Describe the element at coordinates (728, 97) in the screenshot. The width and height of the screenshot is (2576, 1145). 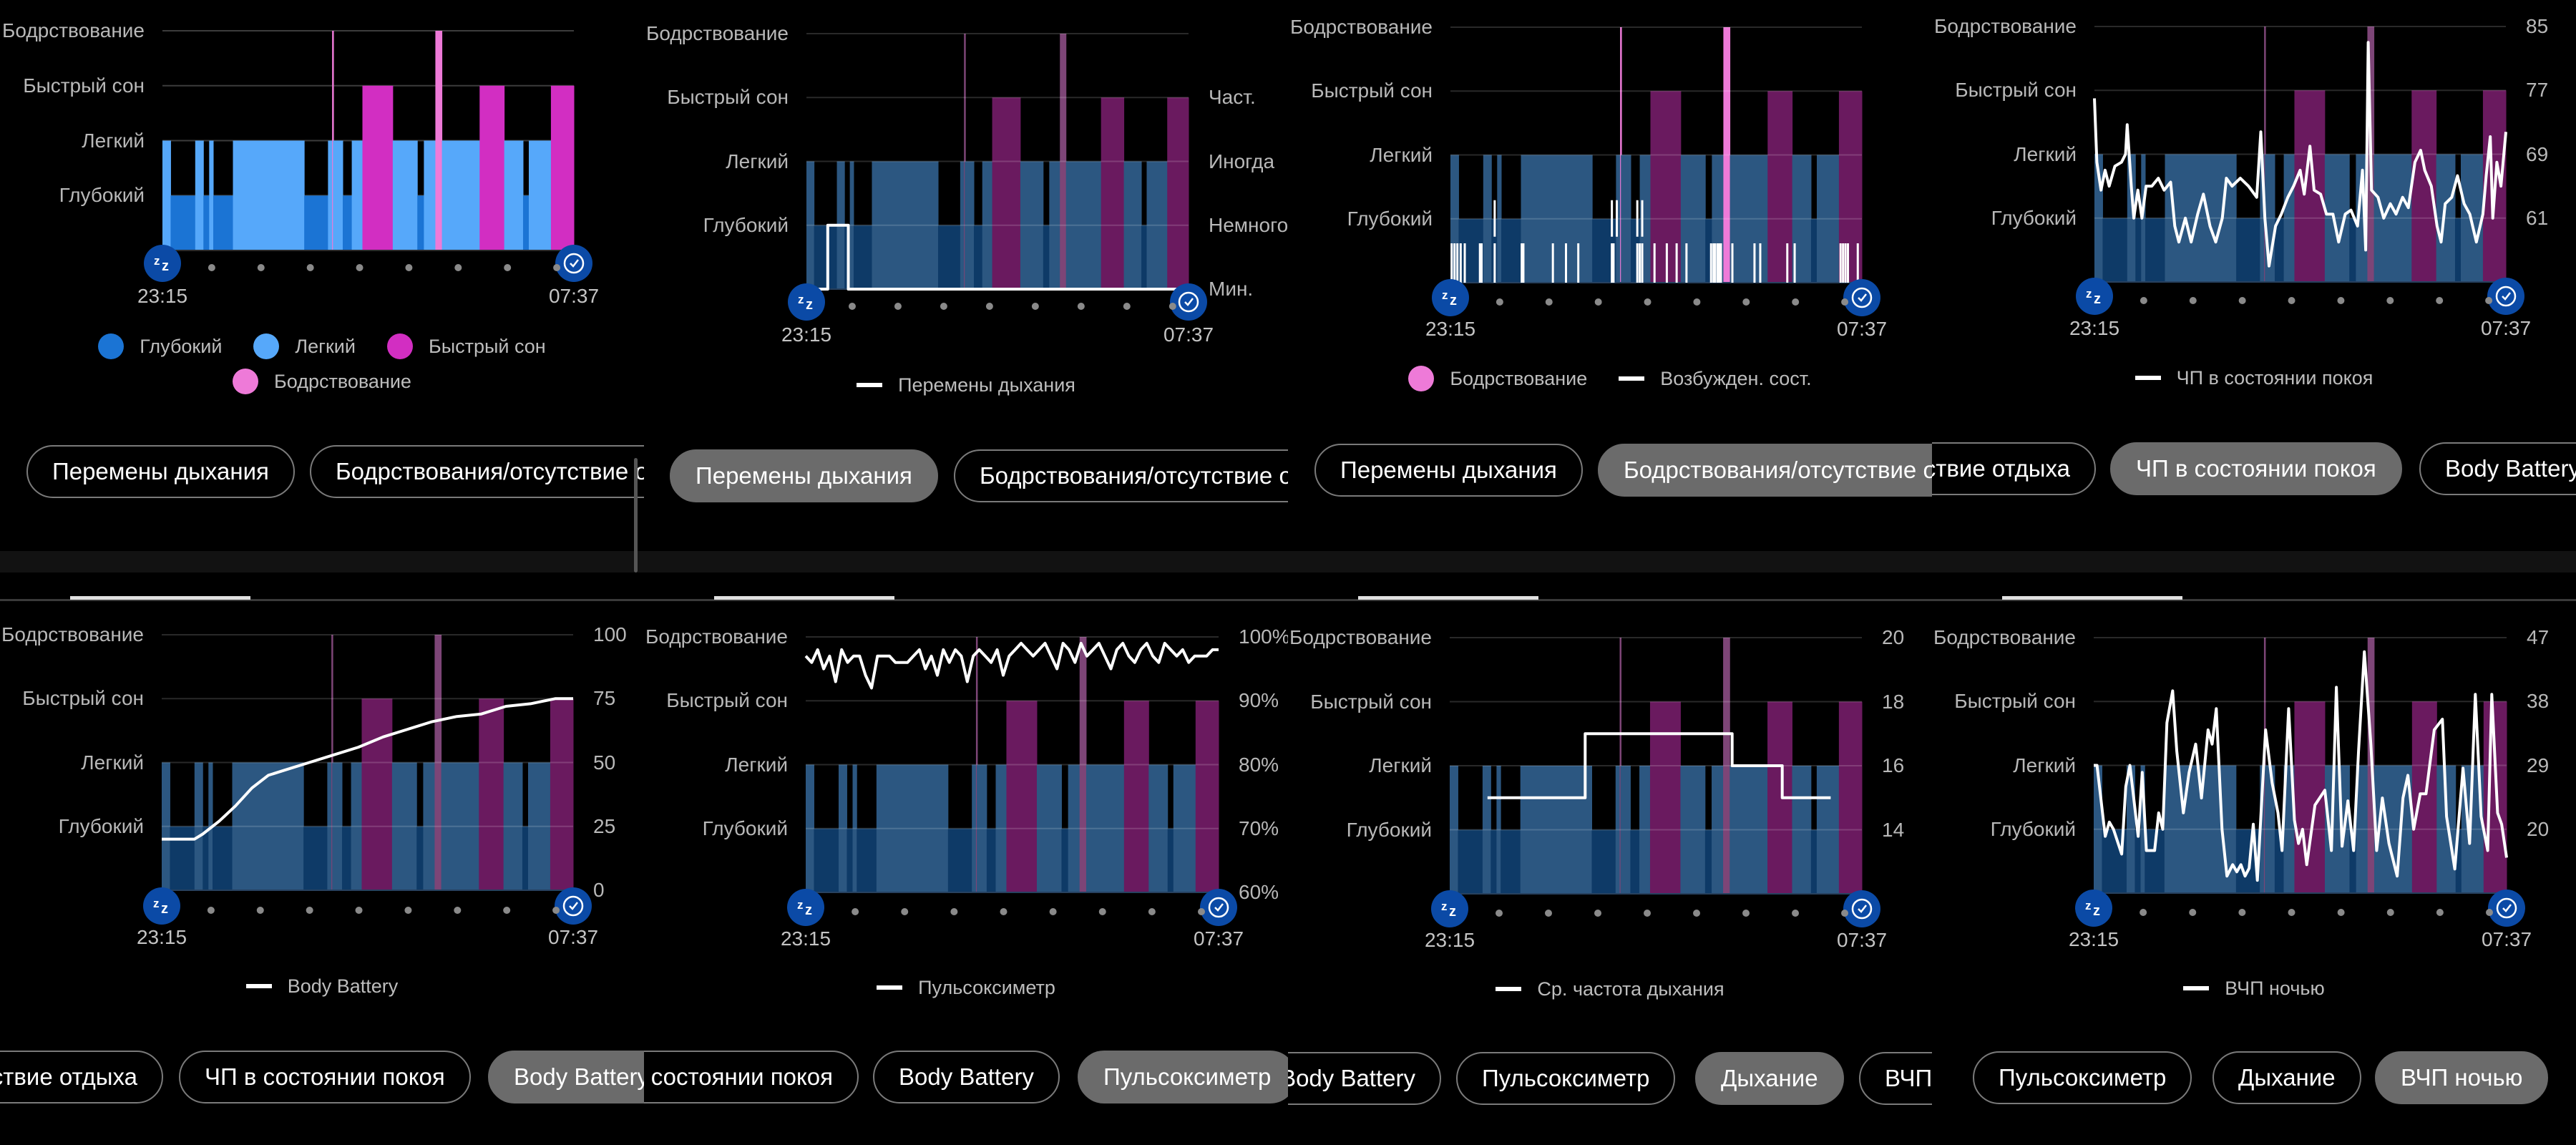
I see `stage-label-rem: Быстрый сон` at that location.